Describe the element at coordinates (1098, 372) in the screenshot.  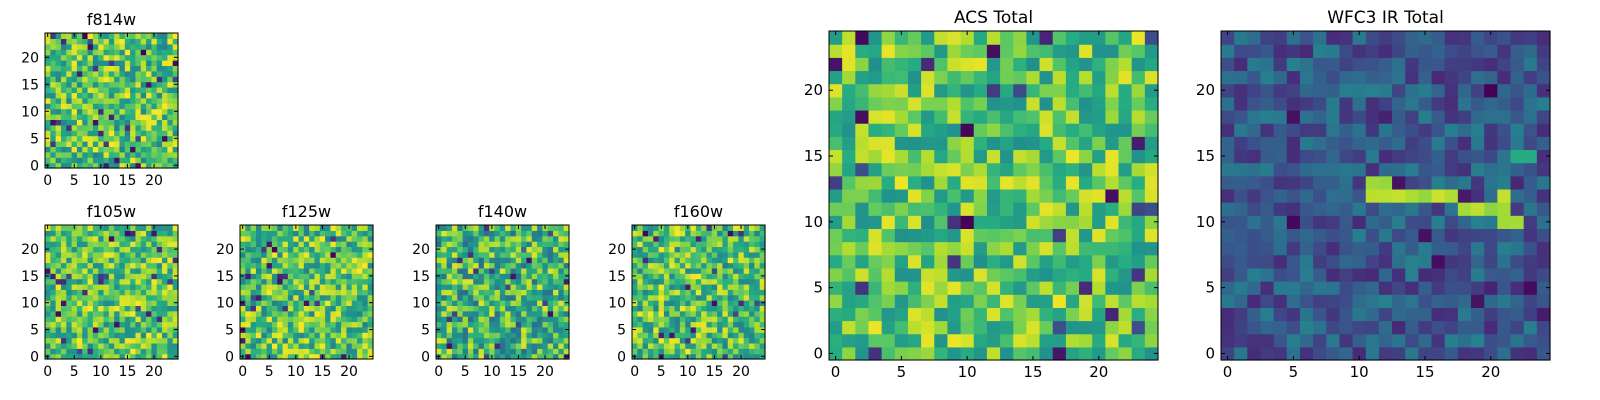
I see `x-tick-label: 20` at that location.